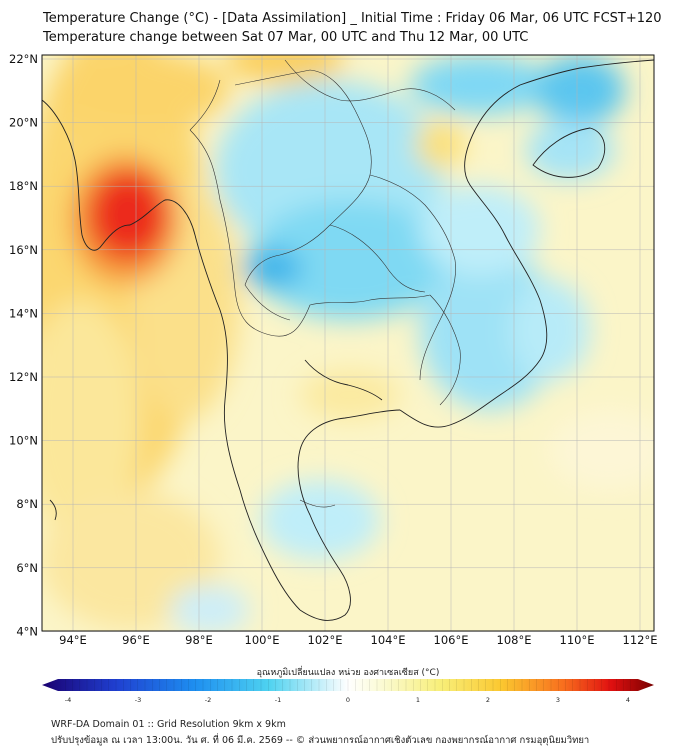  Describe the element at coordinates (23, 377) in the screenshot. I see `lat-tick-label: 12°N` at that location.